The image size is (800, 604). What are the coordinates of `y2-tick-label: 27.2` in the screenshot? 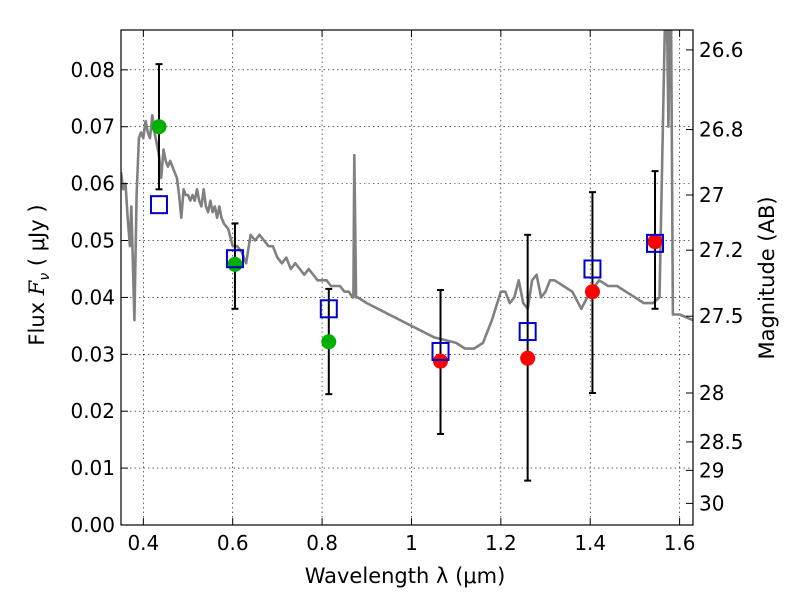 It's located at (721, 250).